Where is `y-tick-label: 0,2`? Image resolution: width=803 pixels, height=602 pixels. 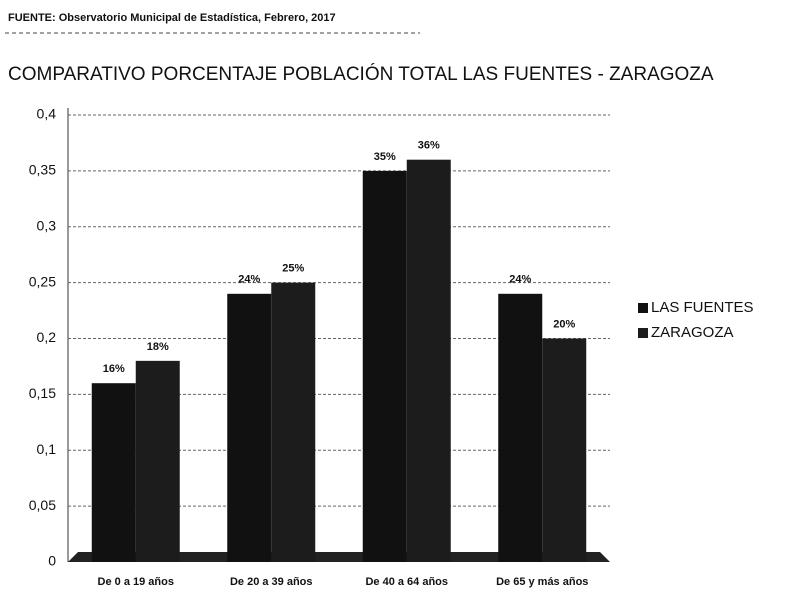
y-tick-label: 0,2 is located at coordinates (47, 337).